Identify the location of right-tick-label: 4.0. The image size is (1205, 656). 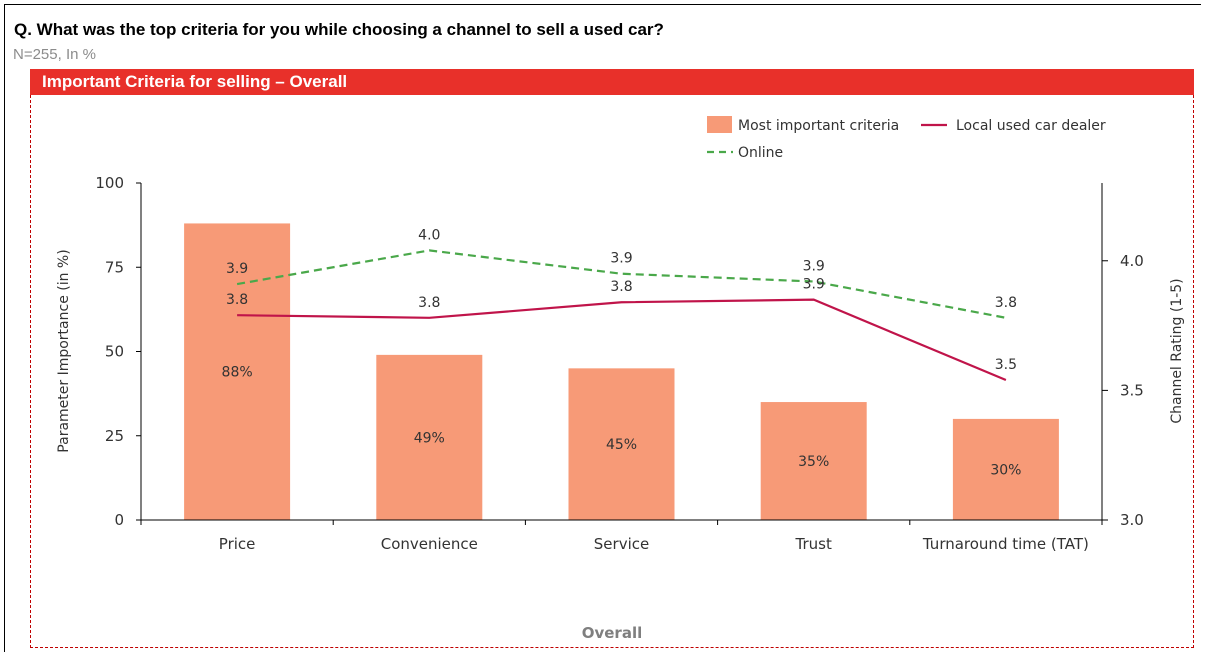
(1132, 261).